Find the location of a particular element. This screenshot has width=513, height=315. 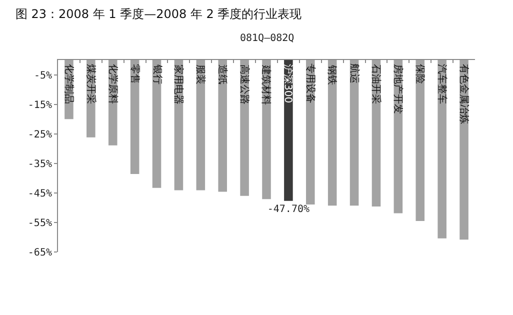

y-tick-label: -45% is located at coordinates (40, 194).